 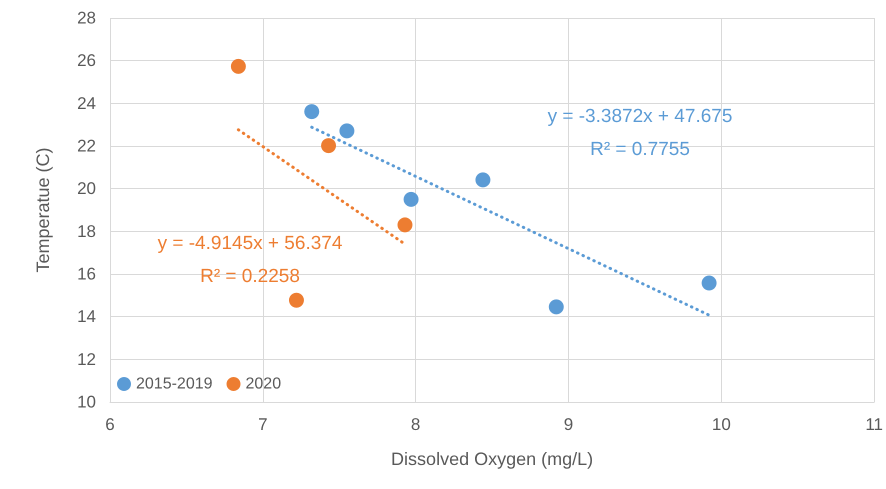 What do you see at coordinates (86, 18) in the screenshot?
I see `y-tick-label: 28` at bounding box center [86, 18].